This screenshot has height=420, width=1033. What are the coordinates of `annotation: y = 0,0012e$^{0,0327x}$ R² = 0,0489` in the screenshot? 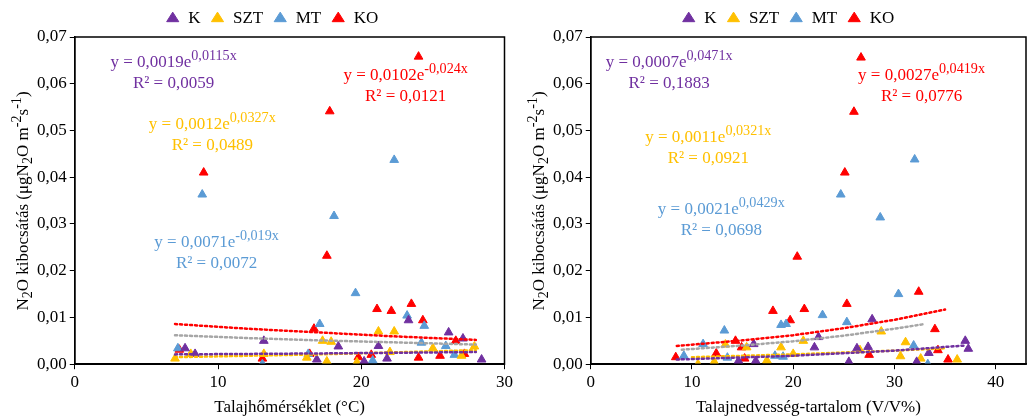 It's located at (212, 131).